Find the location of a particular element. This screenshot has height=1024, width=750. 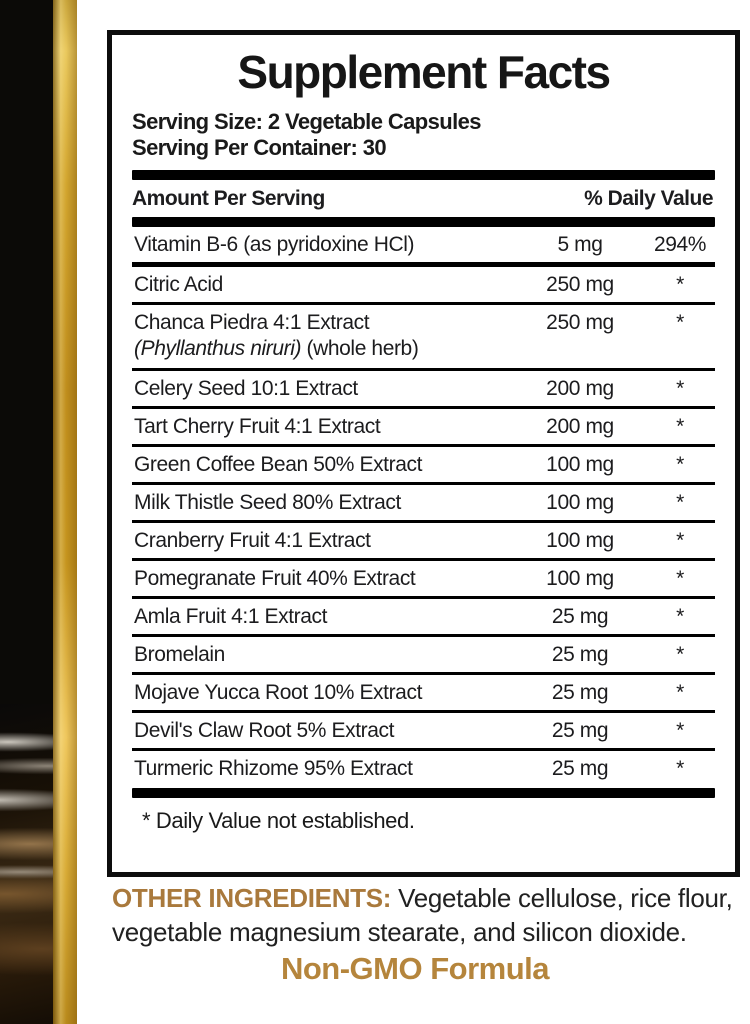

col-amount-per-serving: Amount Per Serving is located at coordinates (228, 198).